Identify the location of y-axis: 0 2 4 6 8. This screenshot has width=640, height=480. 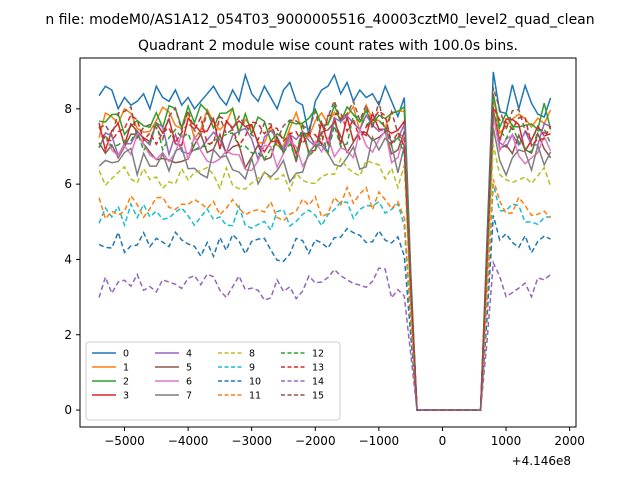
(72, 259).